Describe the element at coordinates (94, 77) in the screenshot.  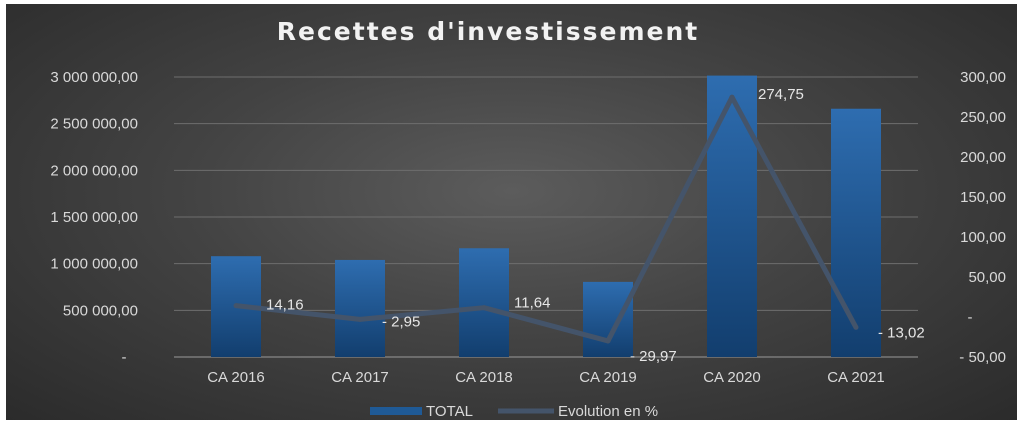
I see `y-left-tick-label: 3 000 000,00` at that location.